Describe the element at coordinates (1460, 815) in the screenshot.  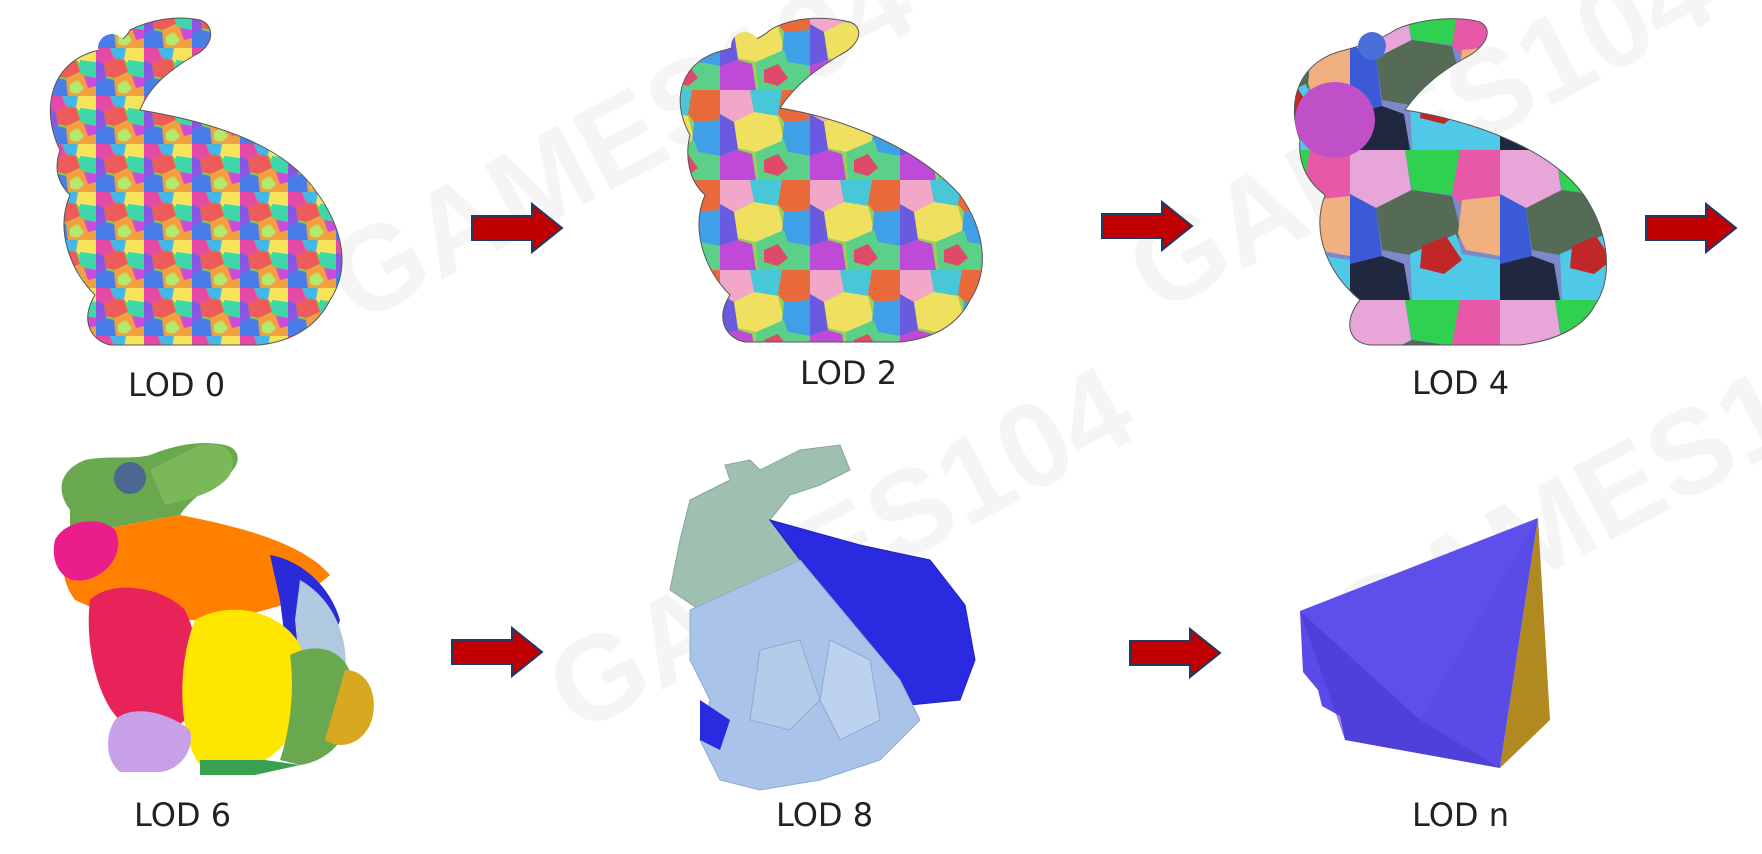
I see `lodn-label: LOD n` at that location.